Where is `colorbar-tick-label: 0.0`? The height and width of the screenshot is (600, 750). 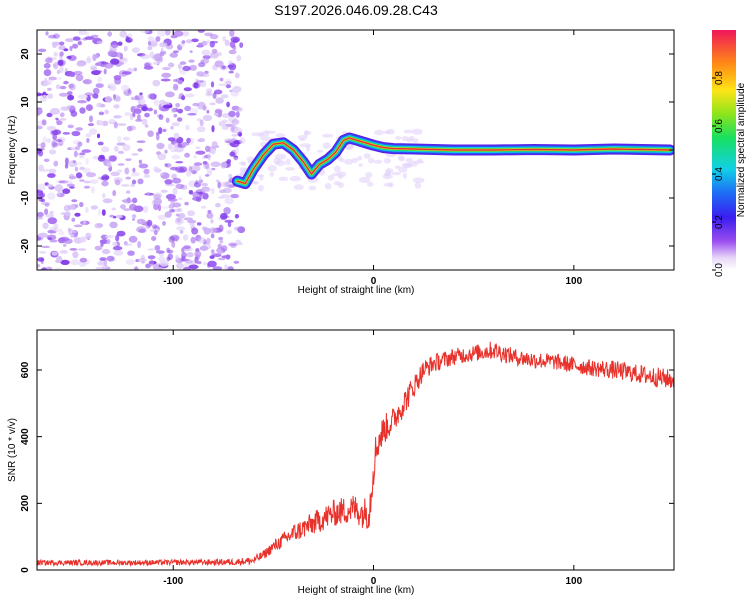
colorbar-tick-label: 0.0 is located at coordinates (719, 270).